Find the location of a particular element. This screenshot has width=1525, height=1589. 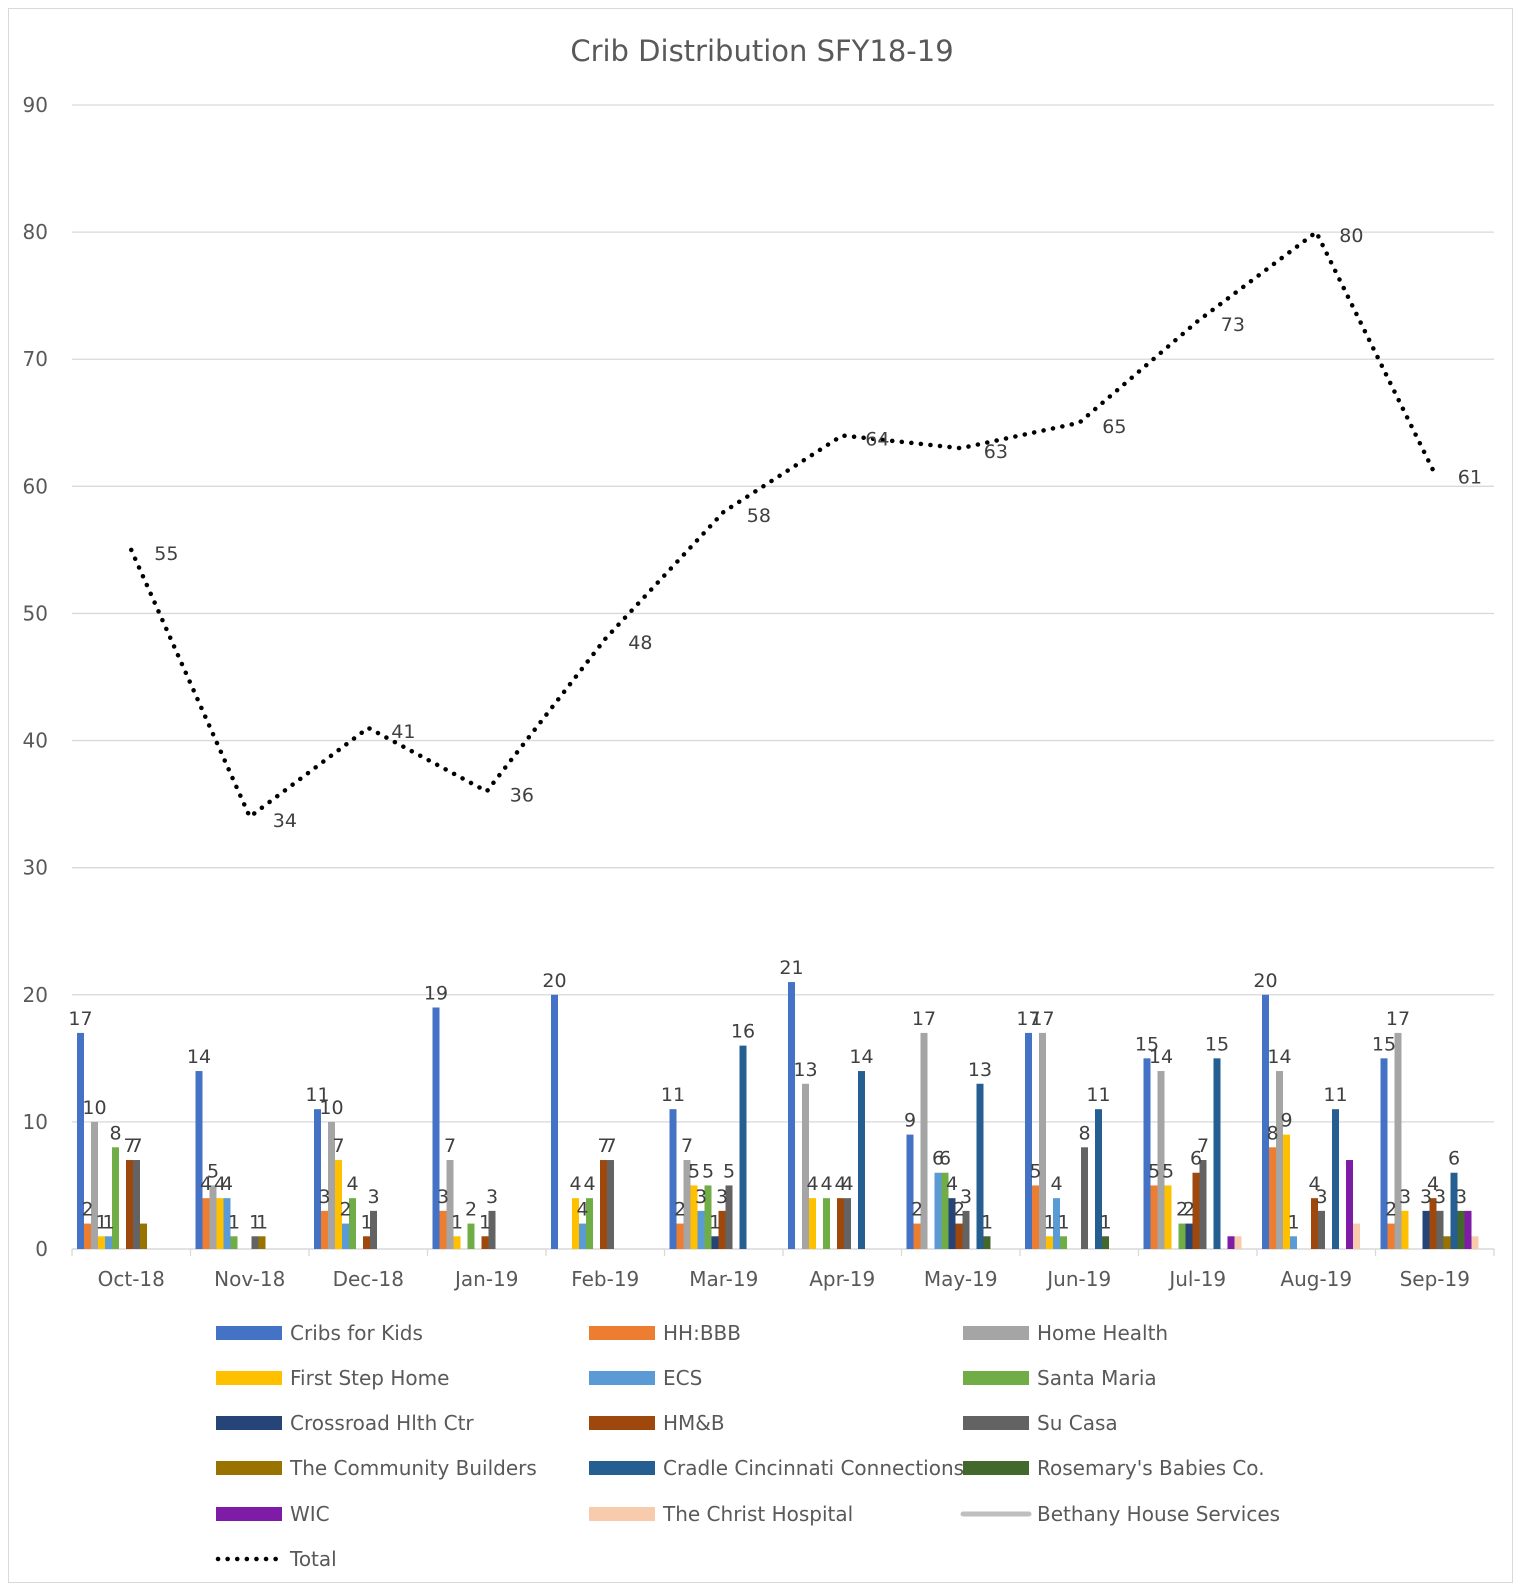

bar-data-label: 14 is located at coordinates (1161, 1057).